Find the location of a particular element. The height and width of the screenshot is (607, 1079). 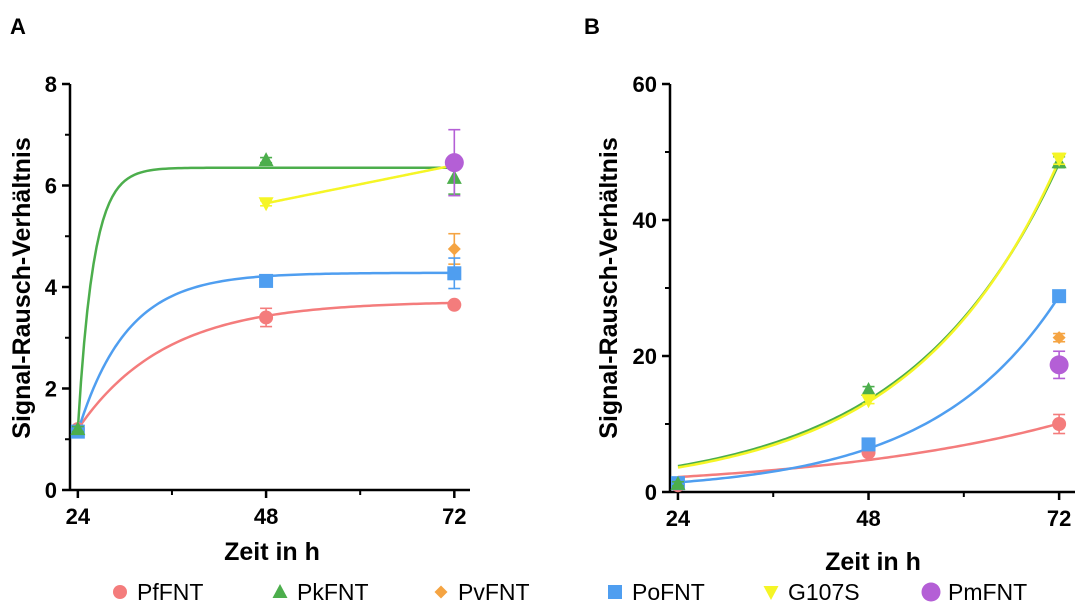

x-tick-label-a: 48 is located at coordinates (266, 516).